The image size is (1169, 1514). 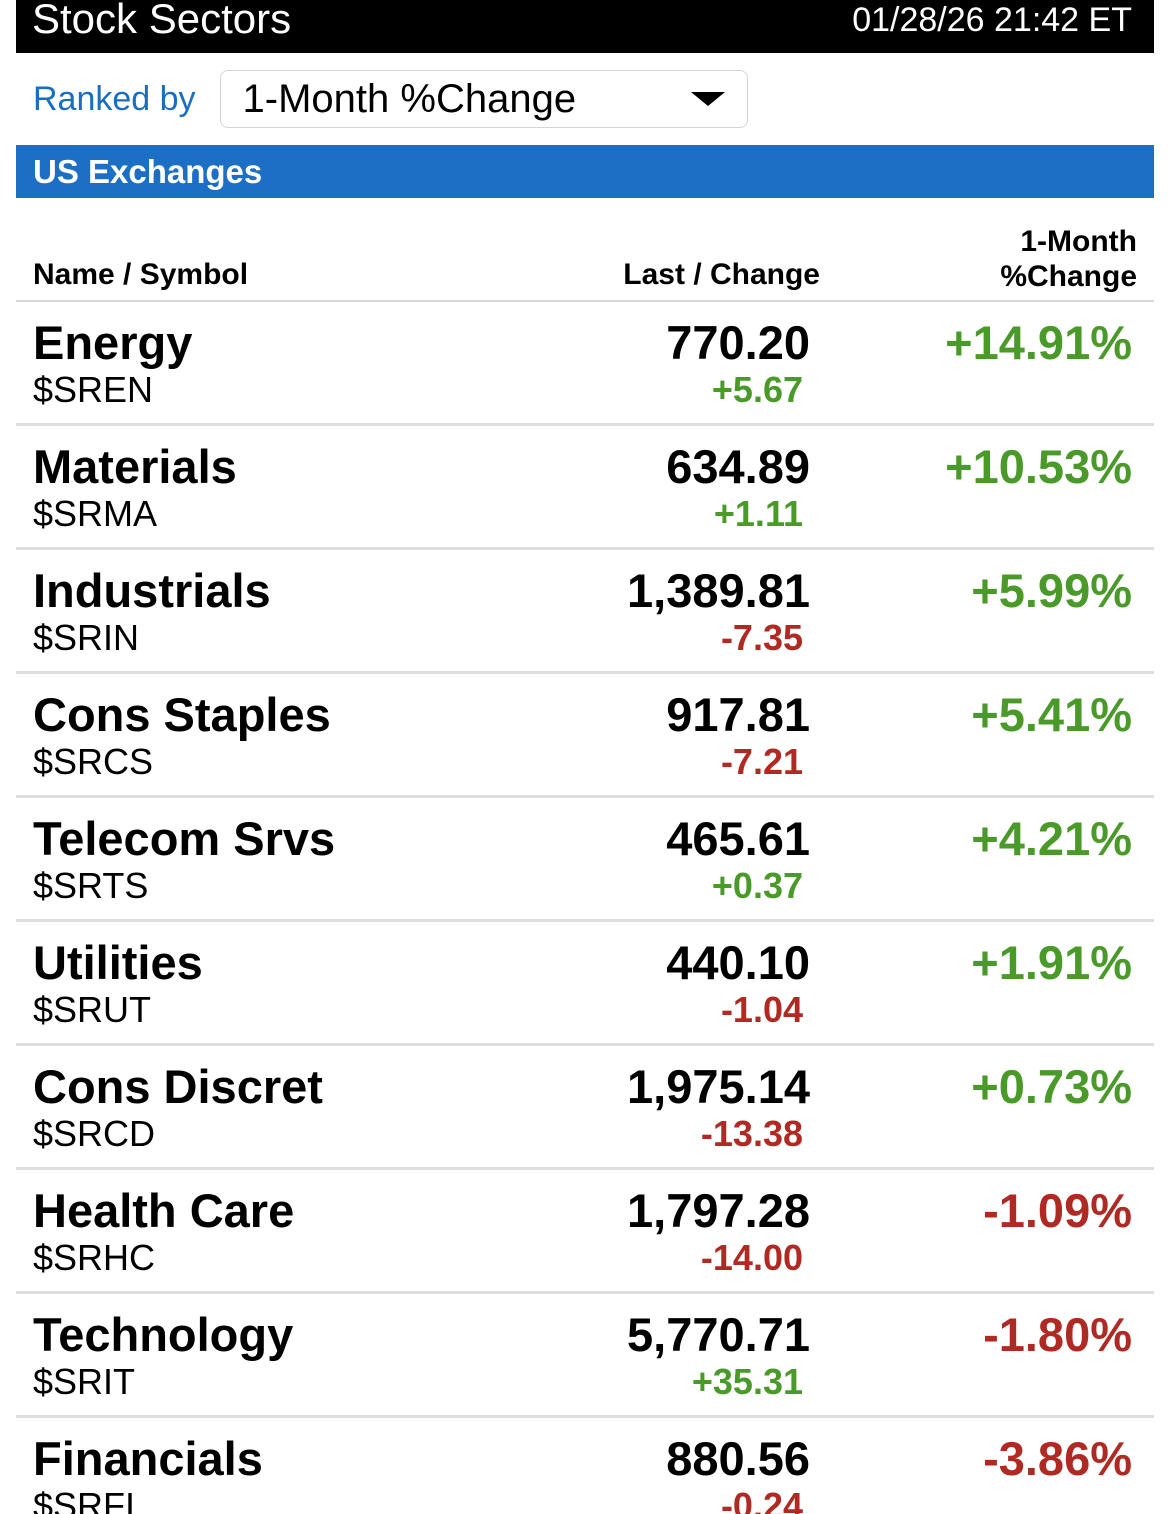 What do you see at coordinates (95, 513) in the screenshot?
I see `sector-symbol: $SRMA` at bounding box center [95, 513].